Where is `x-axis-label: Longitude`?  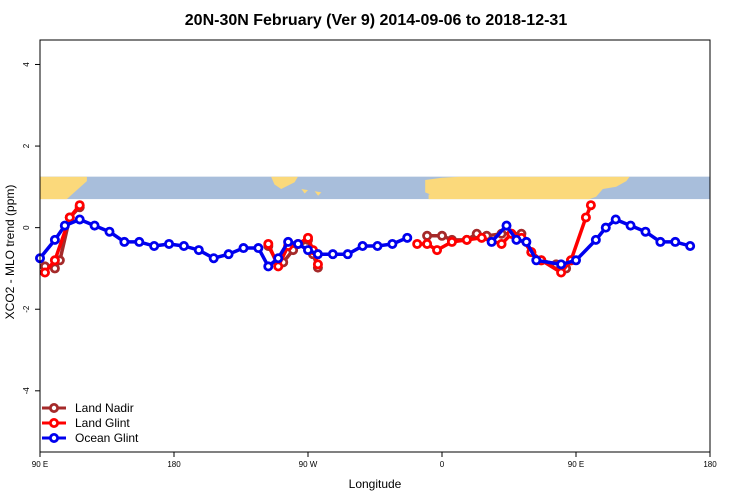
x-axis-label: Longitude is located at coordinates (375, 484).